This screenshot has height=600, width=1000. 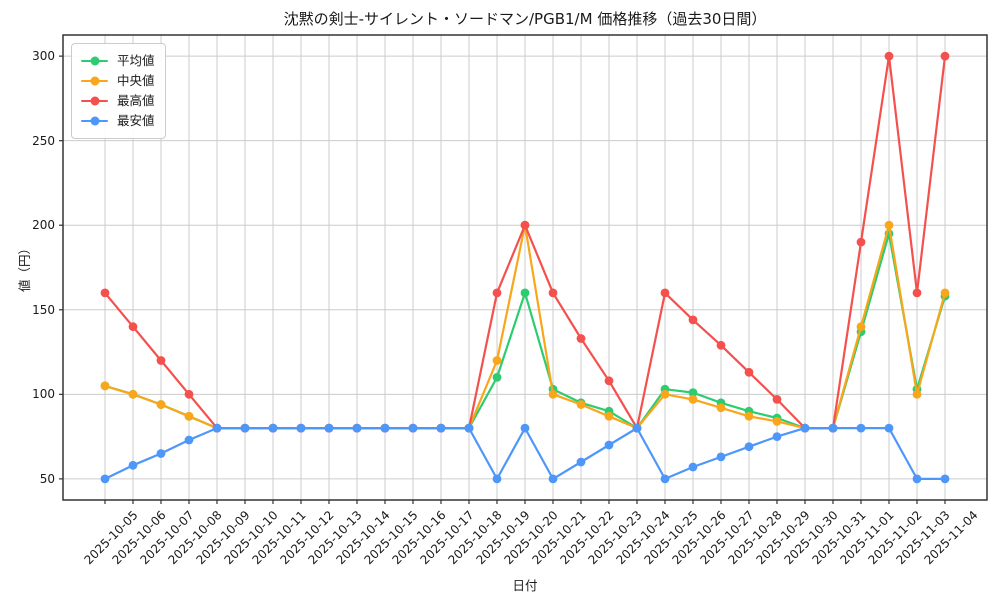 I want to click on mean-line-swatch-icon, so click(x=94, y=61).